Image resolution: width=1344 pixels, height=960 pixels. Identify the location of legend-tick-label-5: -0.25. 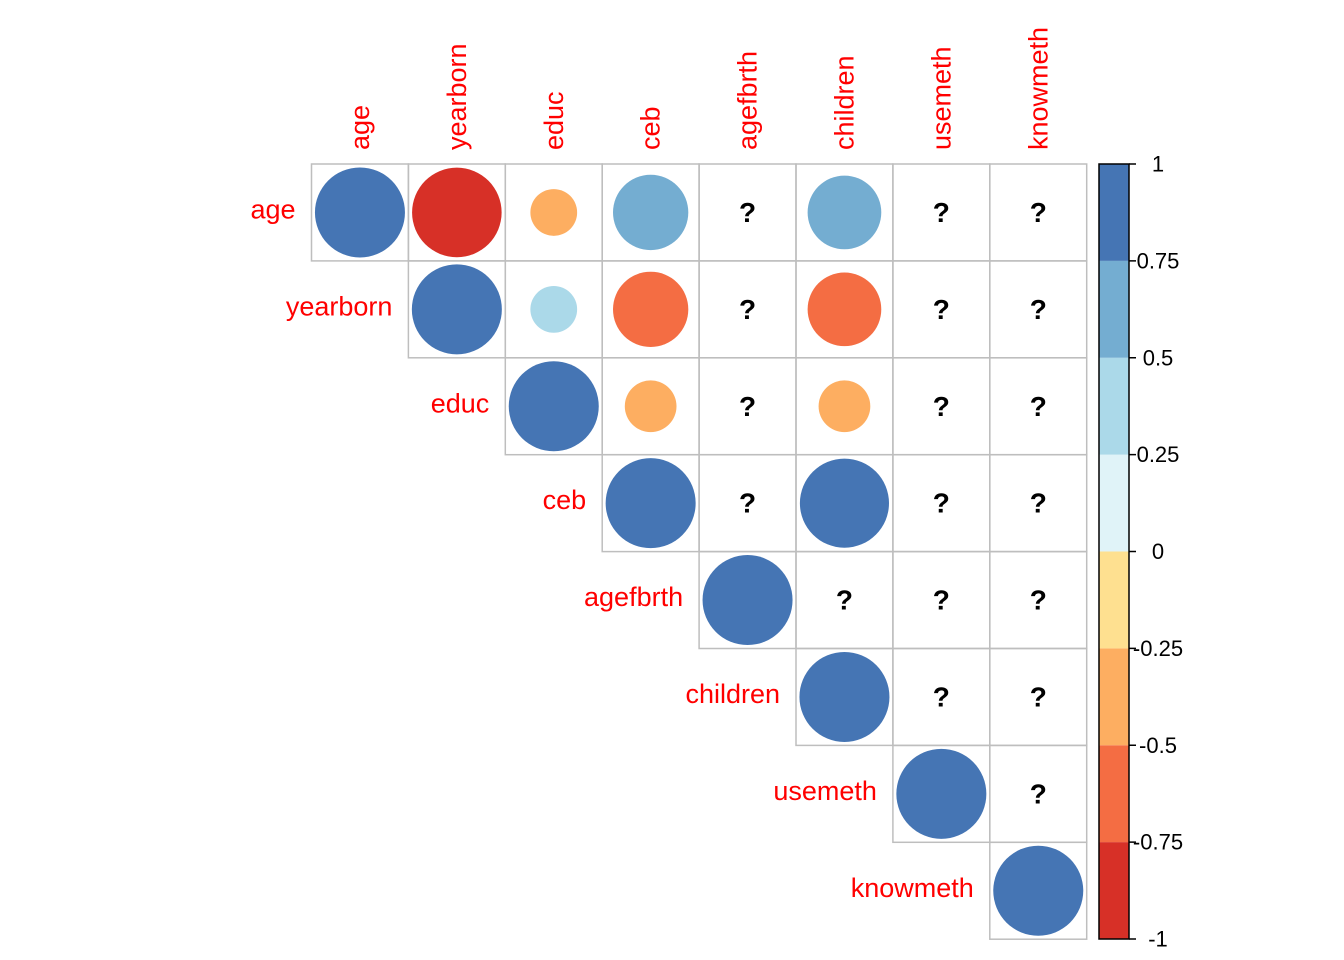
(1158, 648).